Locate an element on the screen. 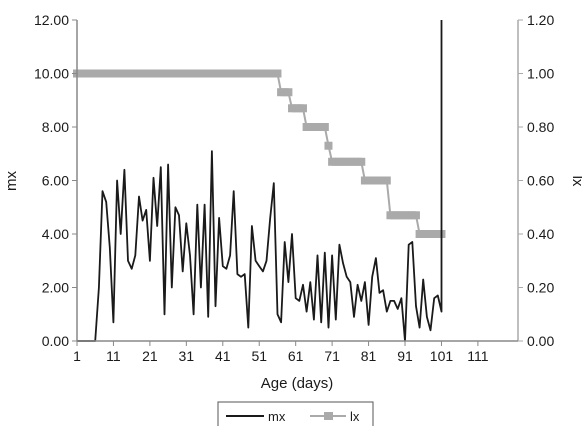 The height and width of the screenshot is (426, 582). legend-mx-label: mx is located at coordinates (277, 416).